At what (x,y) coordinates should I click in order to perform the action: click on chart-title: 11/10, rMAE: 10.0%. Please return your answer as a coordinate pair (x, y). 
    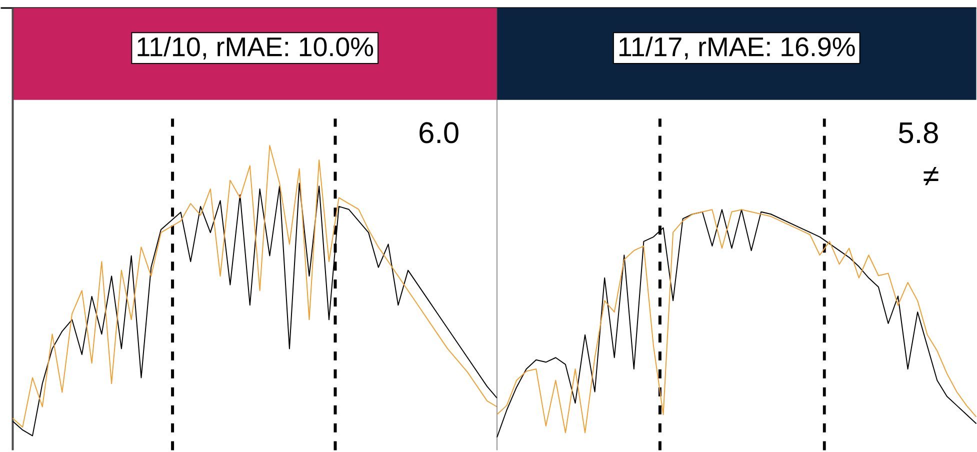
    Looking at the image, I should click on (256, 48).